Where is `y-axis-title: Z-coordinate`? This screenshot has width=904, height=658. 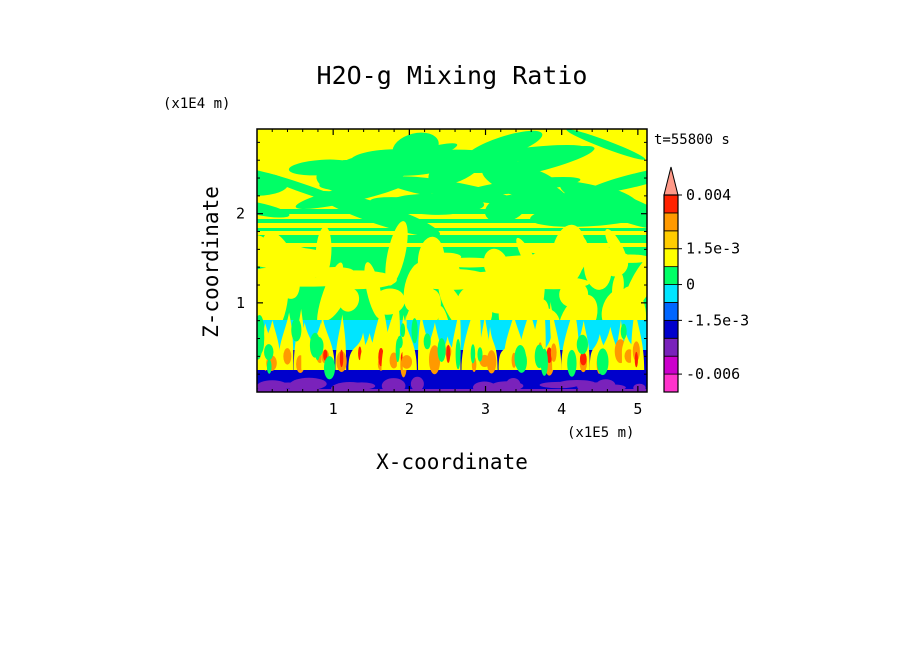 y-axis-title: Z-coordinate is located at coordinates (211, 262).